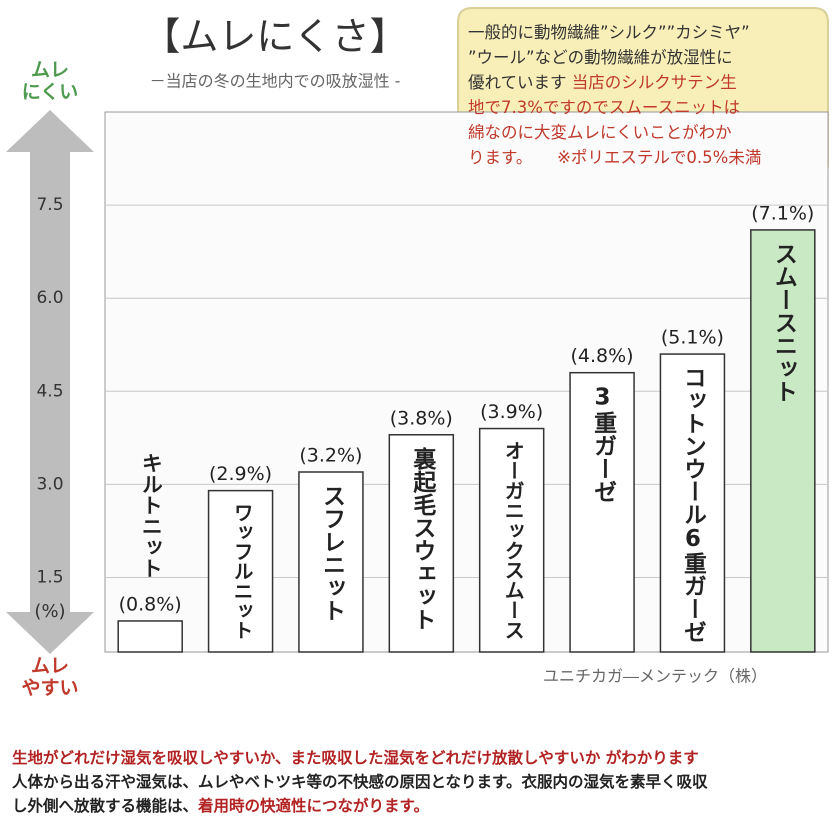  Describe the element at coordinates (654, 82) in the screenshot. I see `text-segment: 当店のシルクサテン生` at that location.